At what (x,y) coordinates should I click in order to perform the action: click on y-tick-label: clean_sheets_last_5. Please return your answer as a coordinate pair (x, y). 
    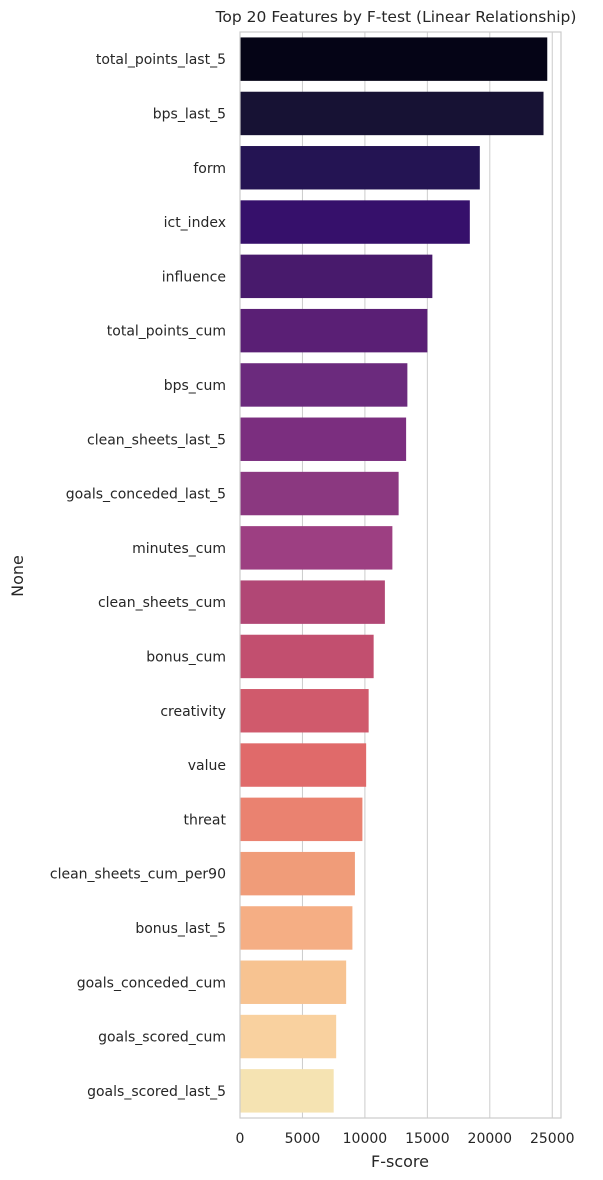
    Looking at the image, I should click on (156, 440).